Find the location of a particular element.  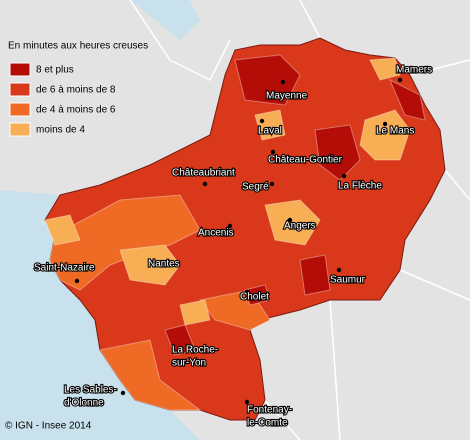

city-label: Angers is located at coordinates (300, 226).